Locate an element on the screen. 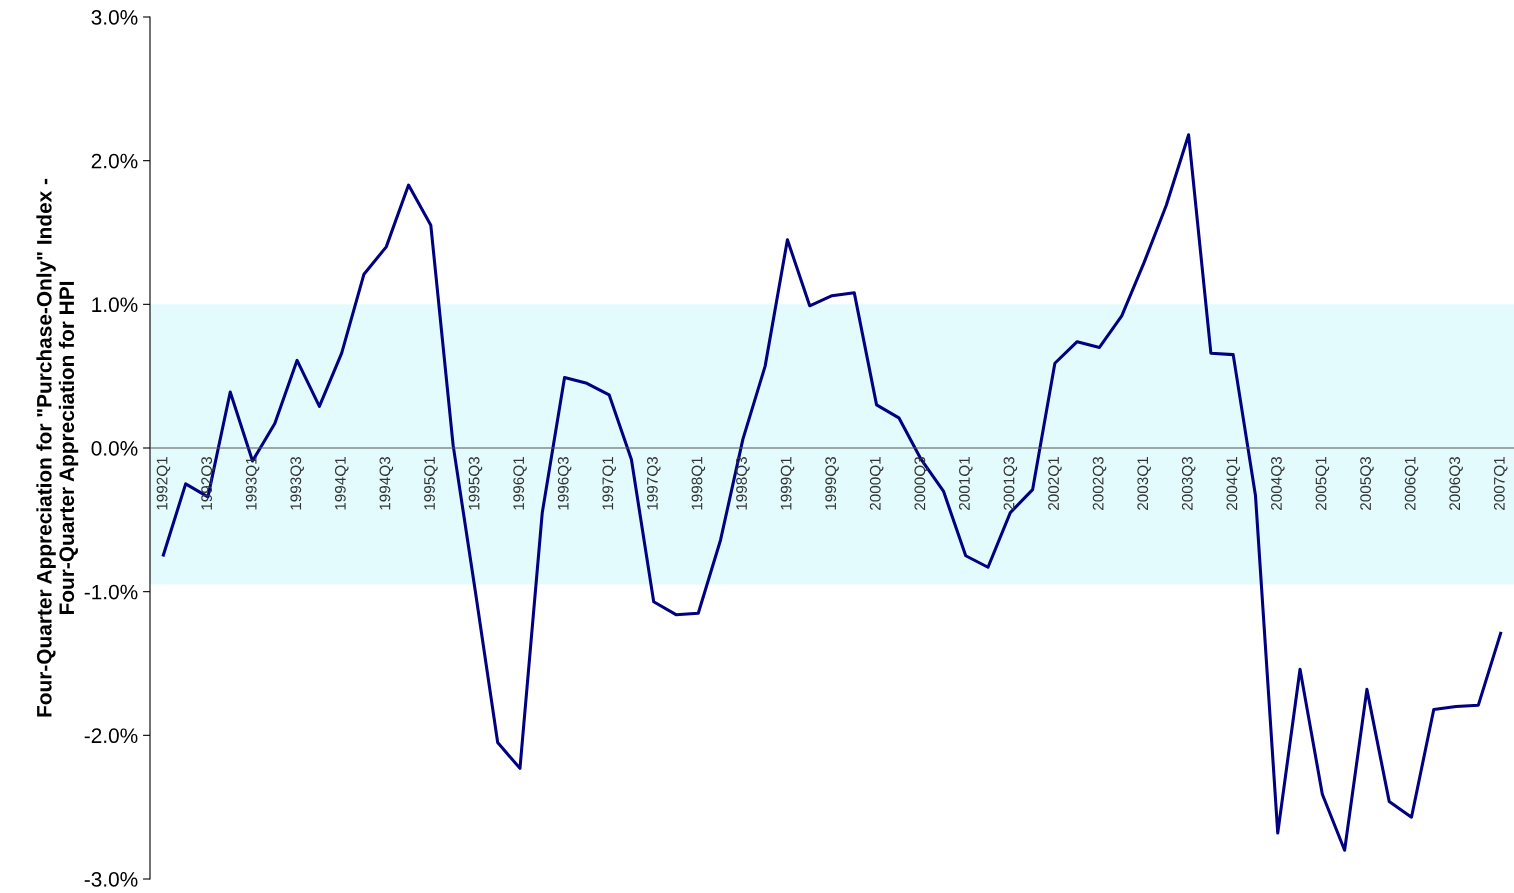  x-tick-label: 1992Q1 is located at coordinates (163, 483).